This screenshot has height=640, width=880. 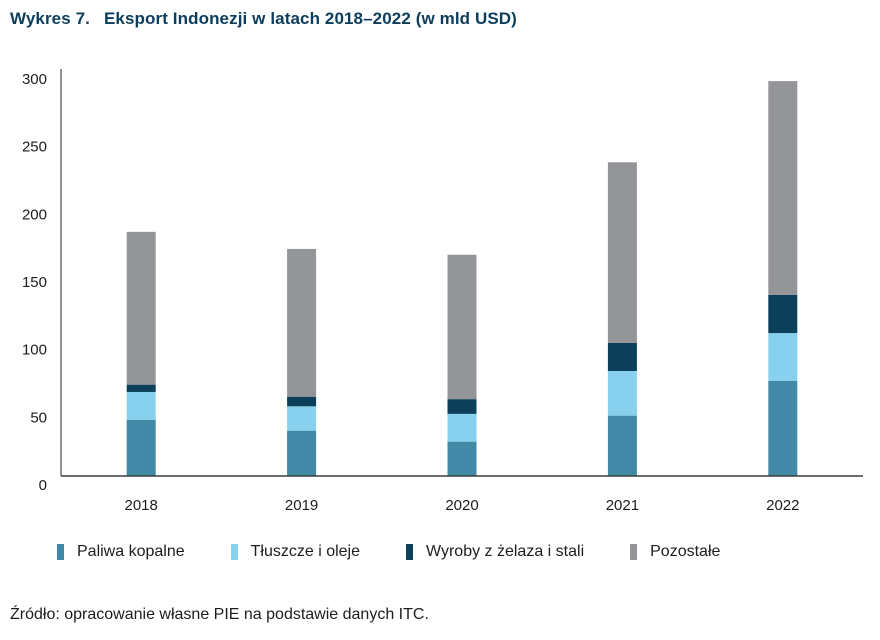 What do you see at coordinates (34, 214) in the screenshot?
I see `y-tick-label: 200` at bounding box center [34, 214].